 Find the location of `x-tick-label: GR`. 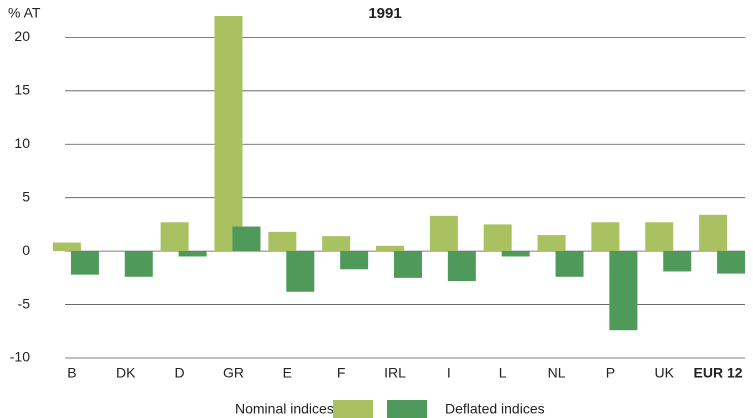

x-tick-label: GR is located at coordinates (233, 373).